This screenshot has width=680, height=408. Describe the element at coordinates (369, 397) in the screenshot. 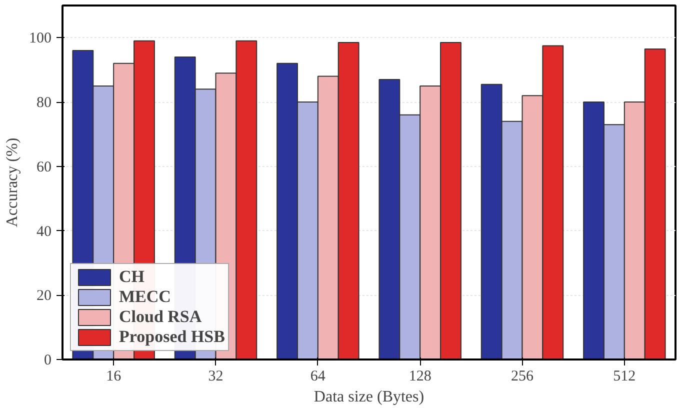

I see `x-axis-title: Data size (Bytes)` at that location.